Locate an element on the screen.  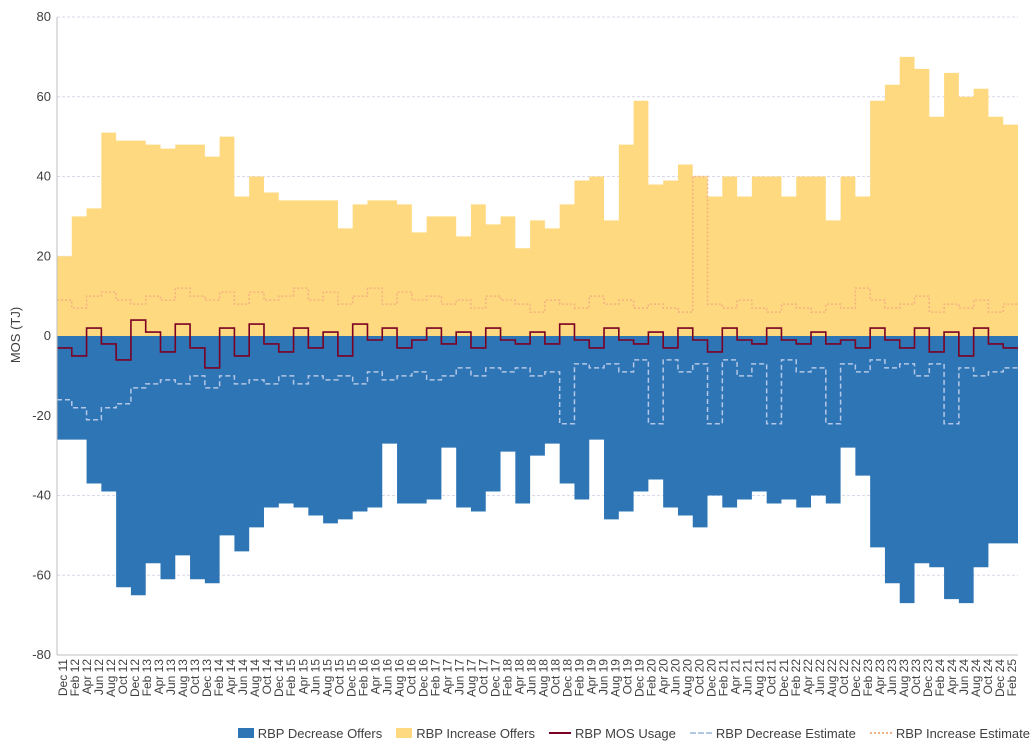
y-tick-label: 60 is located at coordinates (44, 96).